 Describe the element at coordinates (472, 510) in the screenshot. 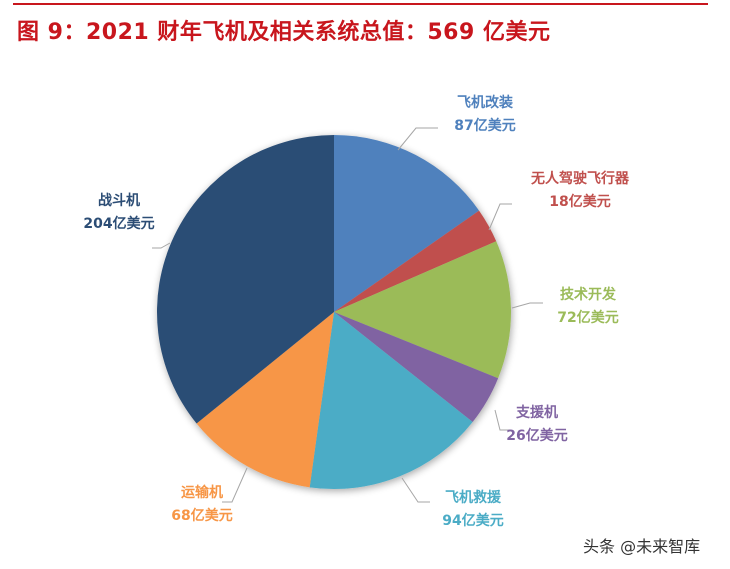

I see `slice-label: 飞机救援 94亿美元` at that location.